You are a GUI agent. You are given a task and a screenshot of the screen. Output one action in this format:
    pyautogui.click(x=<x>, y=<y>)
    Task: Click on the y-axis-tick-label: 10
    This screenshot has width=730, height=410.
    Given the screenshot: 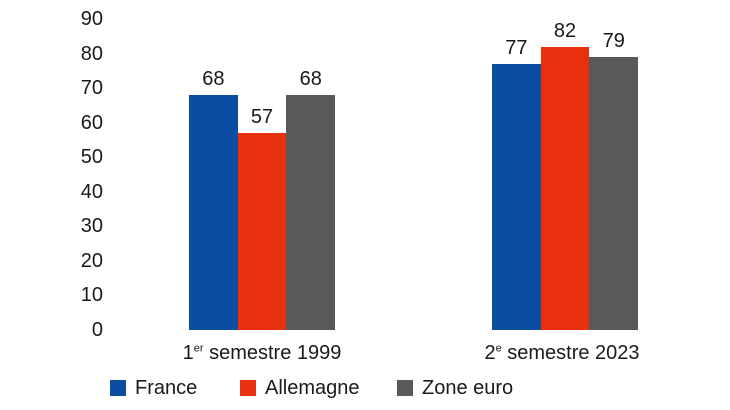 What is the action you would take?
    pyautogui.click(x=91, y=295)
    